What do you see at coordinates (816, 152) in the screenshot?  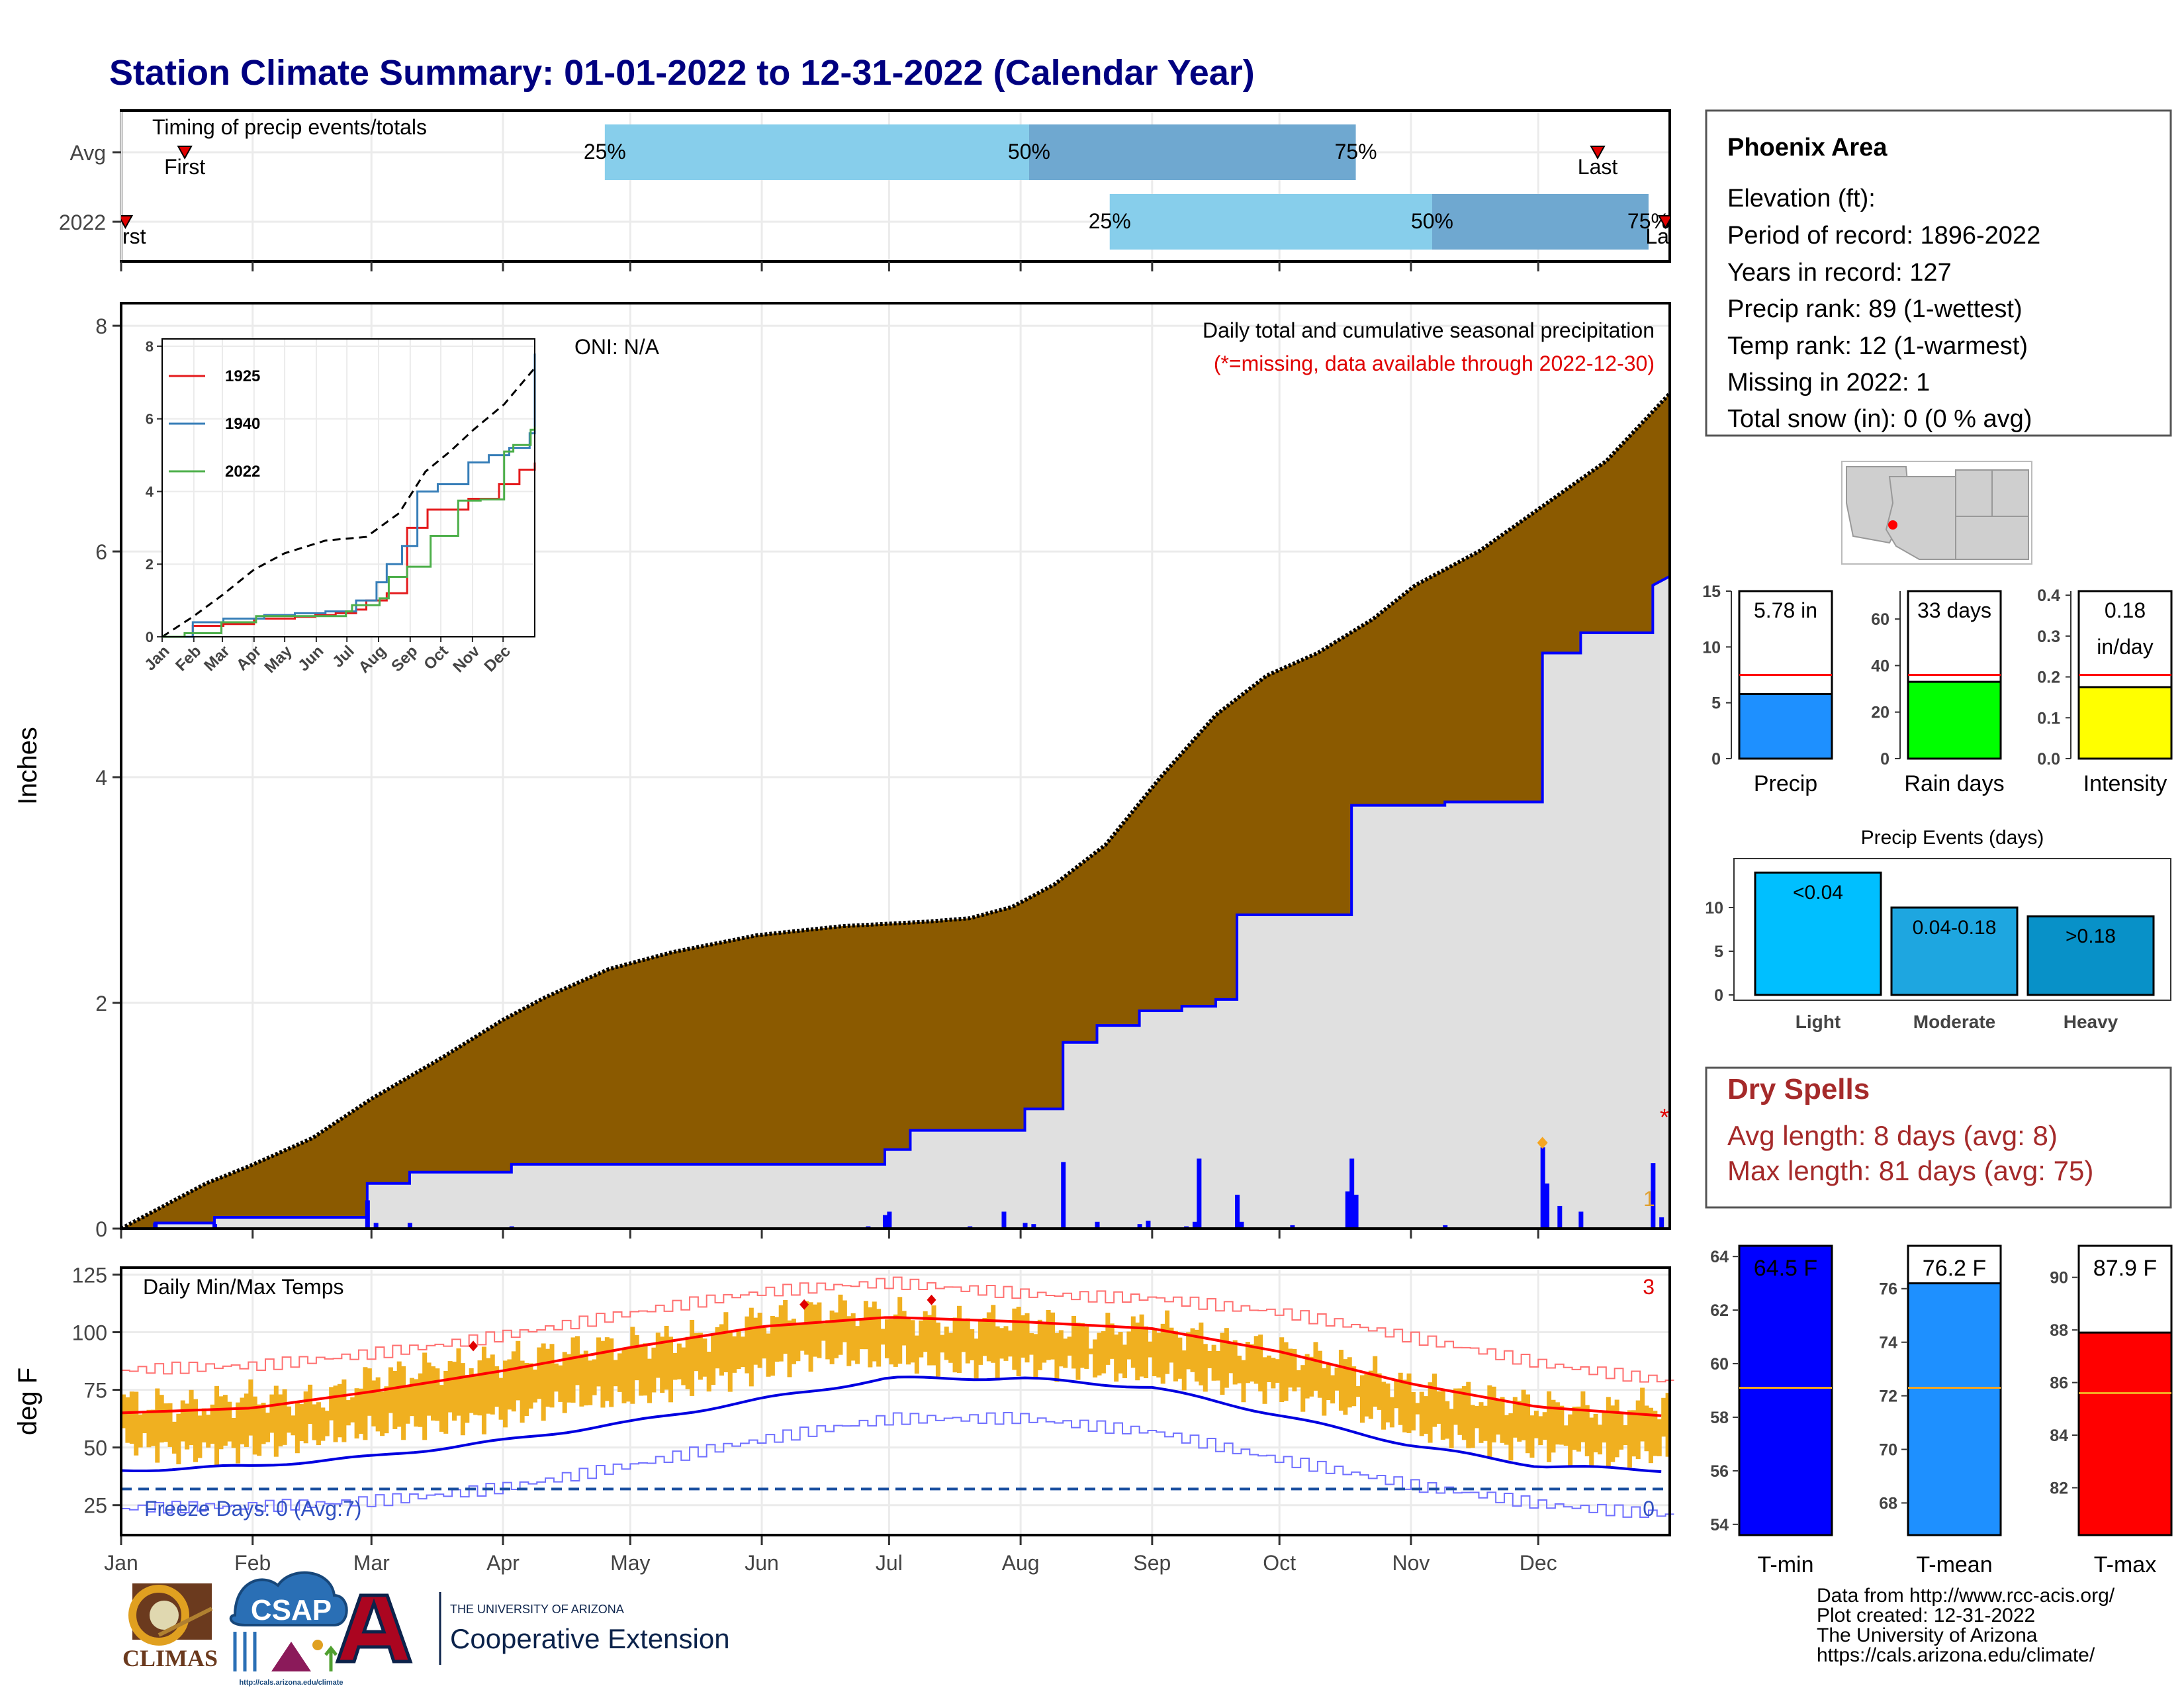 I see `timing-bar-lower` at bounding box center [816, 152].